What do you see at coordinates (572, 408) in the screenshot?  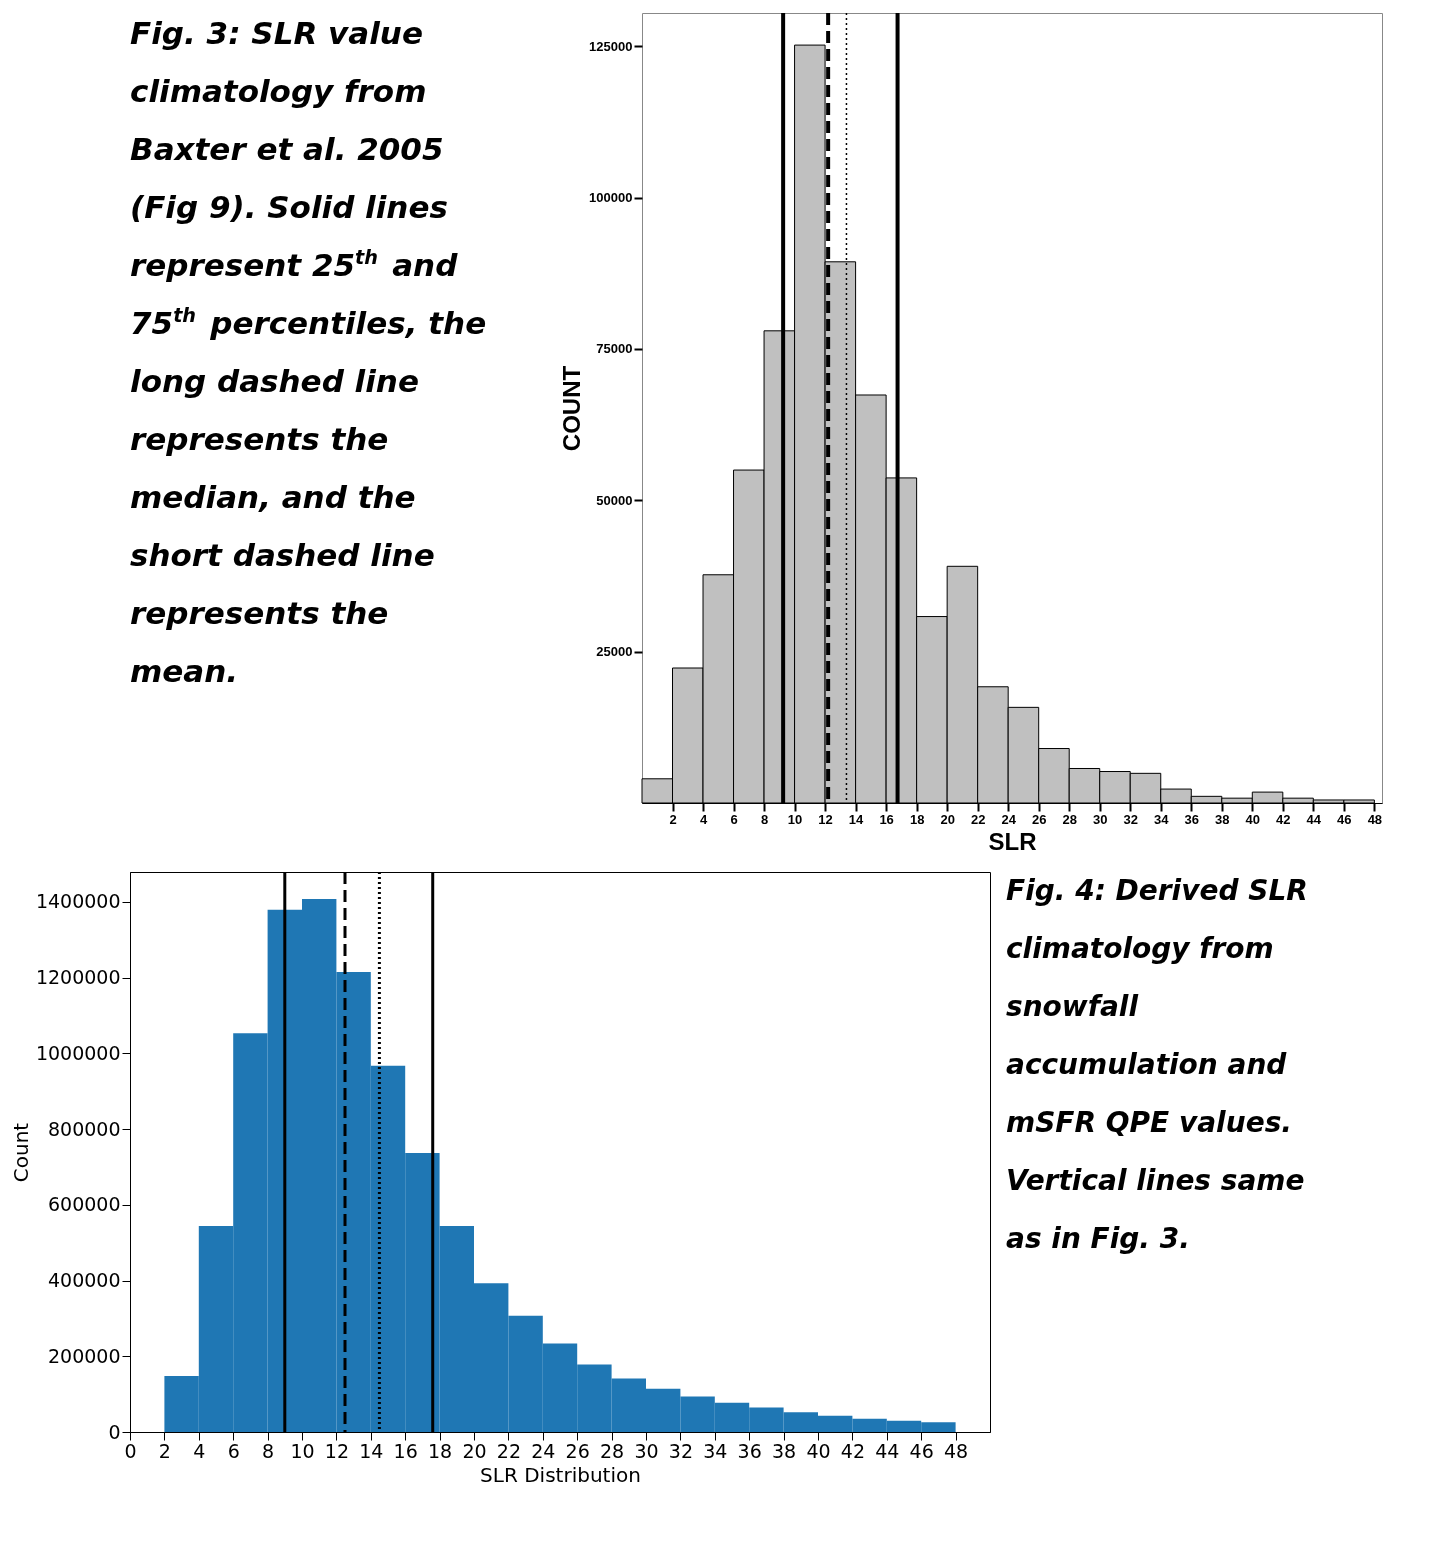 I see `y-axis-title: COUNT` at bounding box center [572, 408].